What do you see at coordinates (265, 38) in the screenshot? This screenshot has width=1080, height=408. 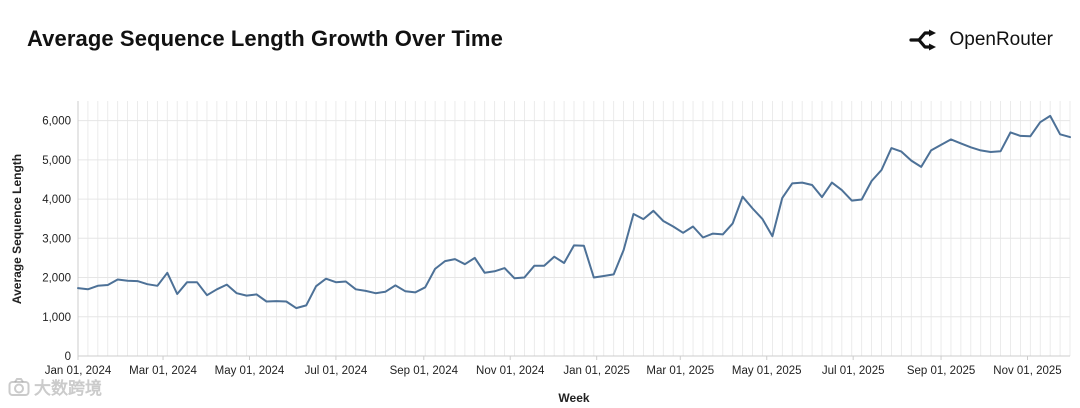 I see `page-title: Average Sequence Length Growth Over Time` at bounding box center [265, 38].